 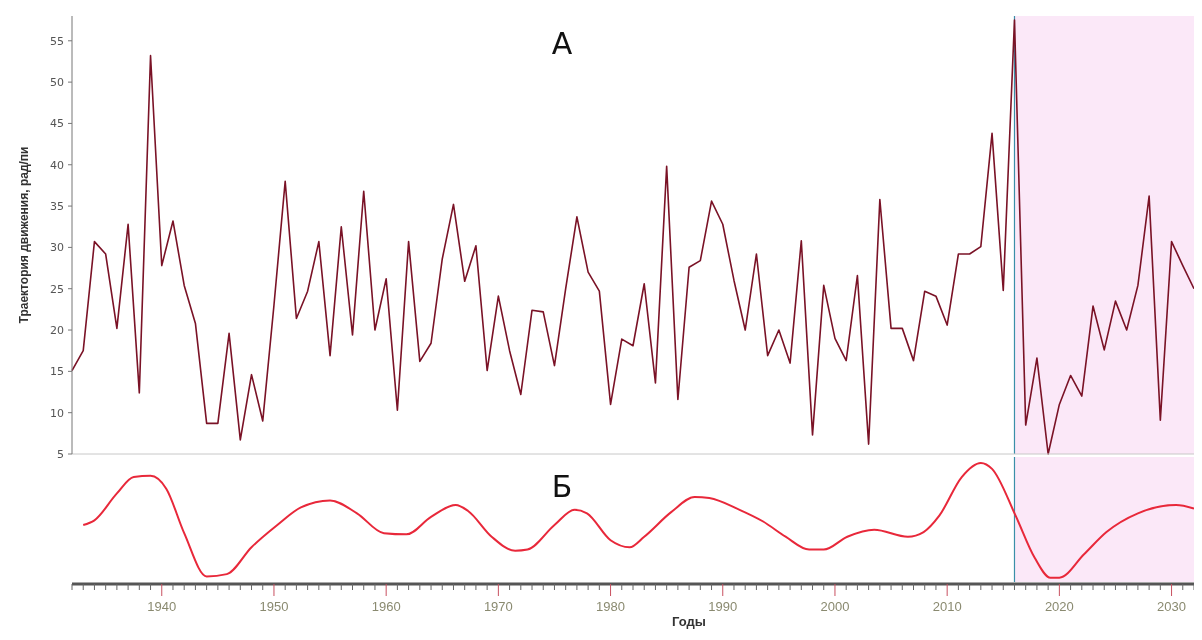 What do you see at coordinates (57, 41) in the screenshot?
I see `y-tick-label: 55` at bounding box center [57, 41].